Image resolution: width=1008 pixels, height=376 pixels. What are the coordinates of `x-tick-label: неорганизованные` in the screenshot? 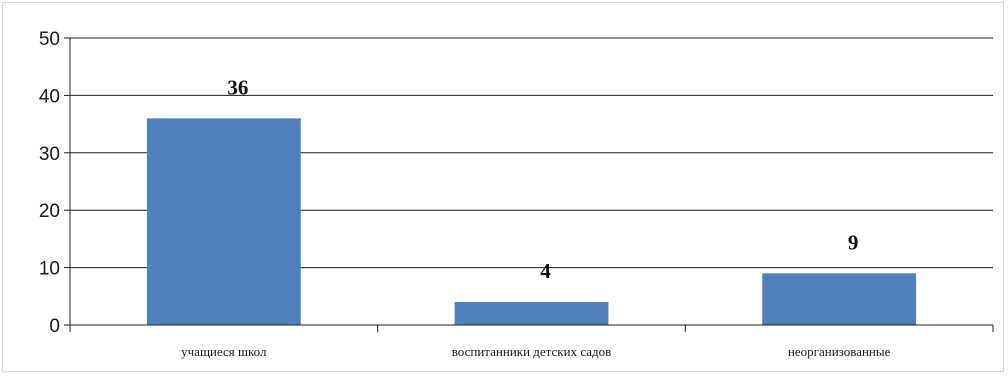 It's located at (839, 351).